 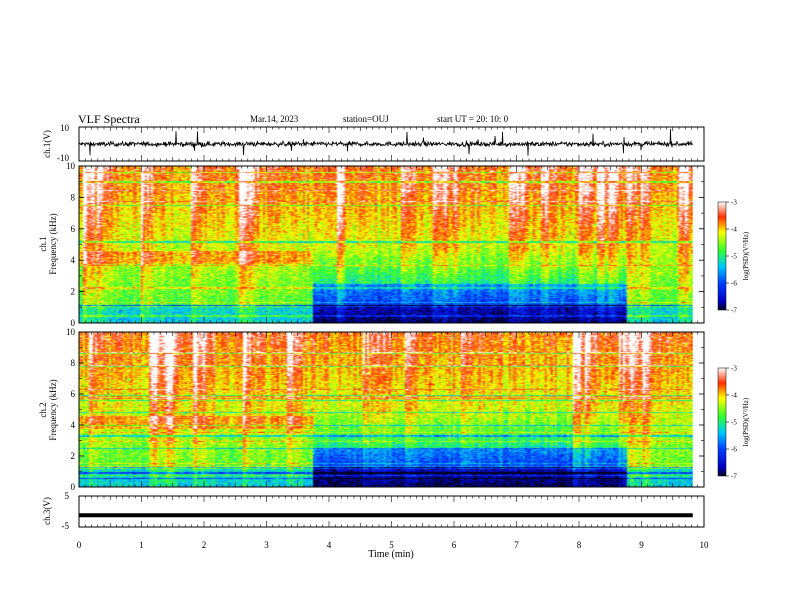 I want to click on date-label: Mar.14, 2023, so click(x=274, y=119).